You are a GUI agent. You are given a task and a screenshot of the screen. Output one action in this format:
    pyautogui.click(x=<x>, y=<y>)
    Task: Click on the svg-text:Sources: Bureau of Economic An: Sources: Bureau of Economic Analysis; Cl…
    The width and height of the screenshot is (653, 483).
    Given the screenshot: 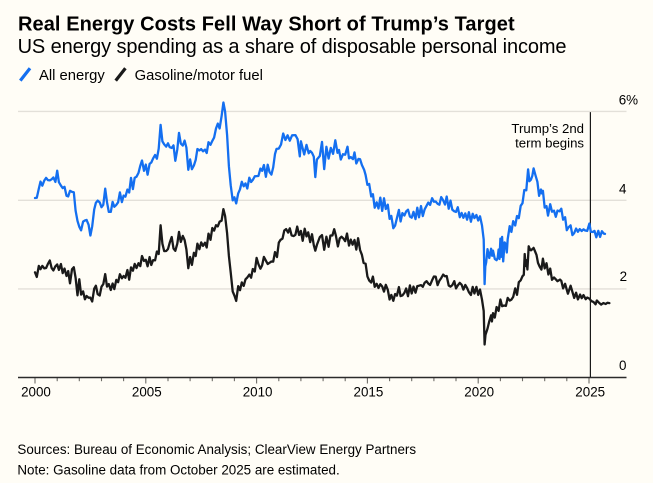 What is the action you would take?
    pyautogui.click(x=216, y=449)
    